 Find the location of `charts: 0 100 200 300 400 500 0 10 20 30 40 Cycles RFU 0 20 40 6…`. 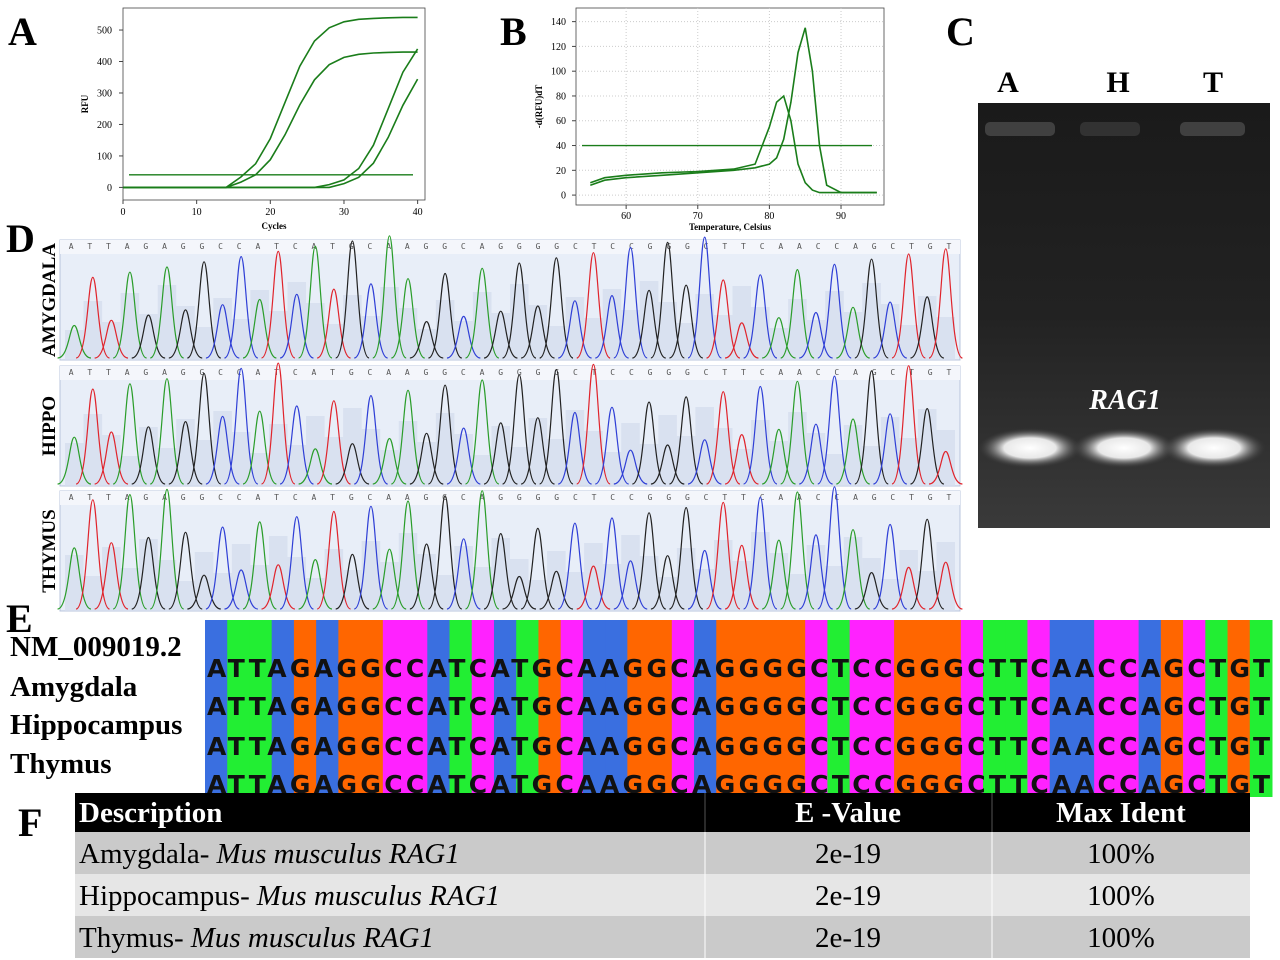

charts: 0 100 200 300 400 500 0 10 20 30 40 Cycles RFU 0 20 40 6… is located at coordinates (482, 119).